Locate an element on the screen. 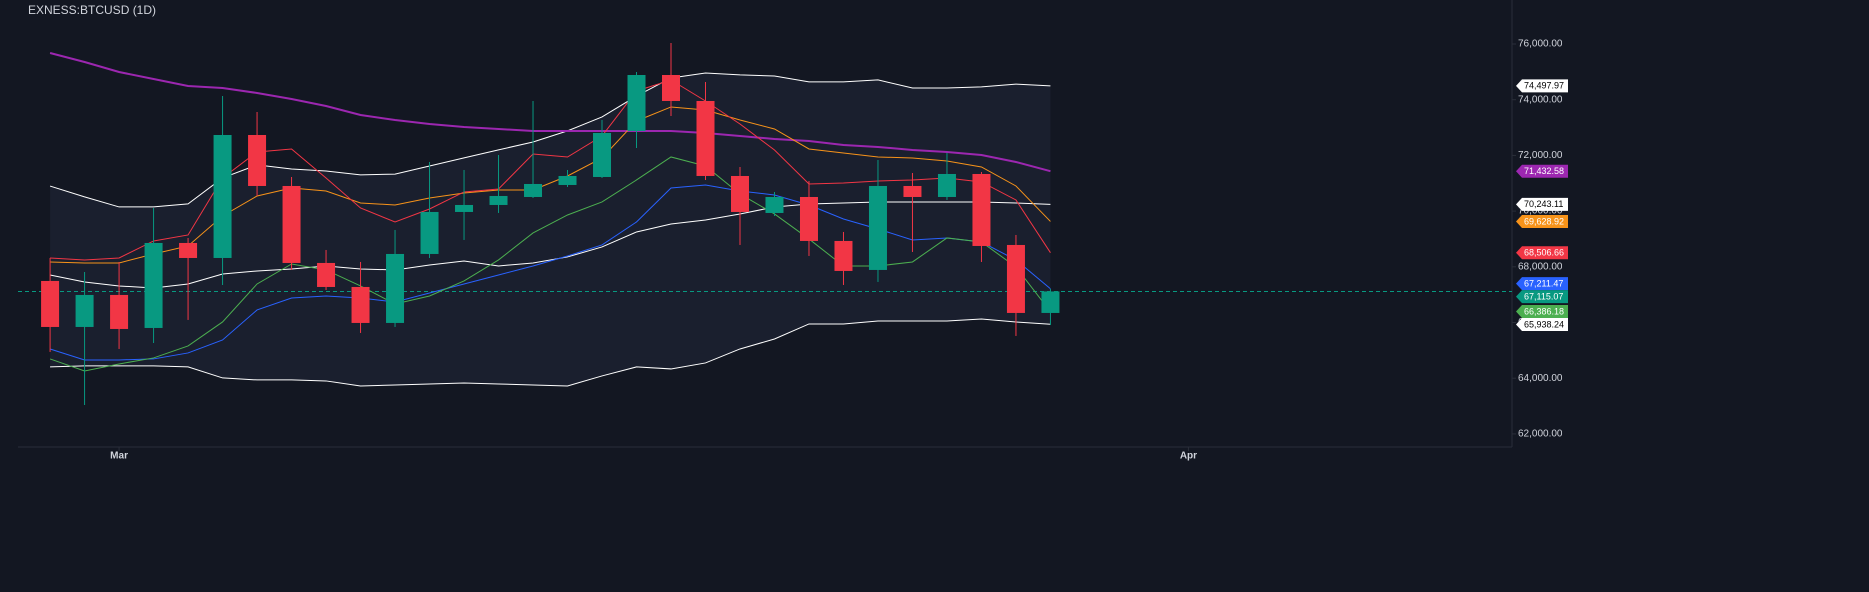  y-tick-label: 68,000.00 is located at coordinates (1540, 266).